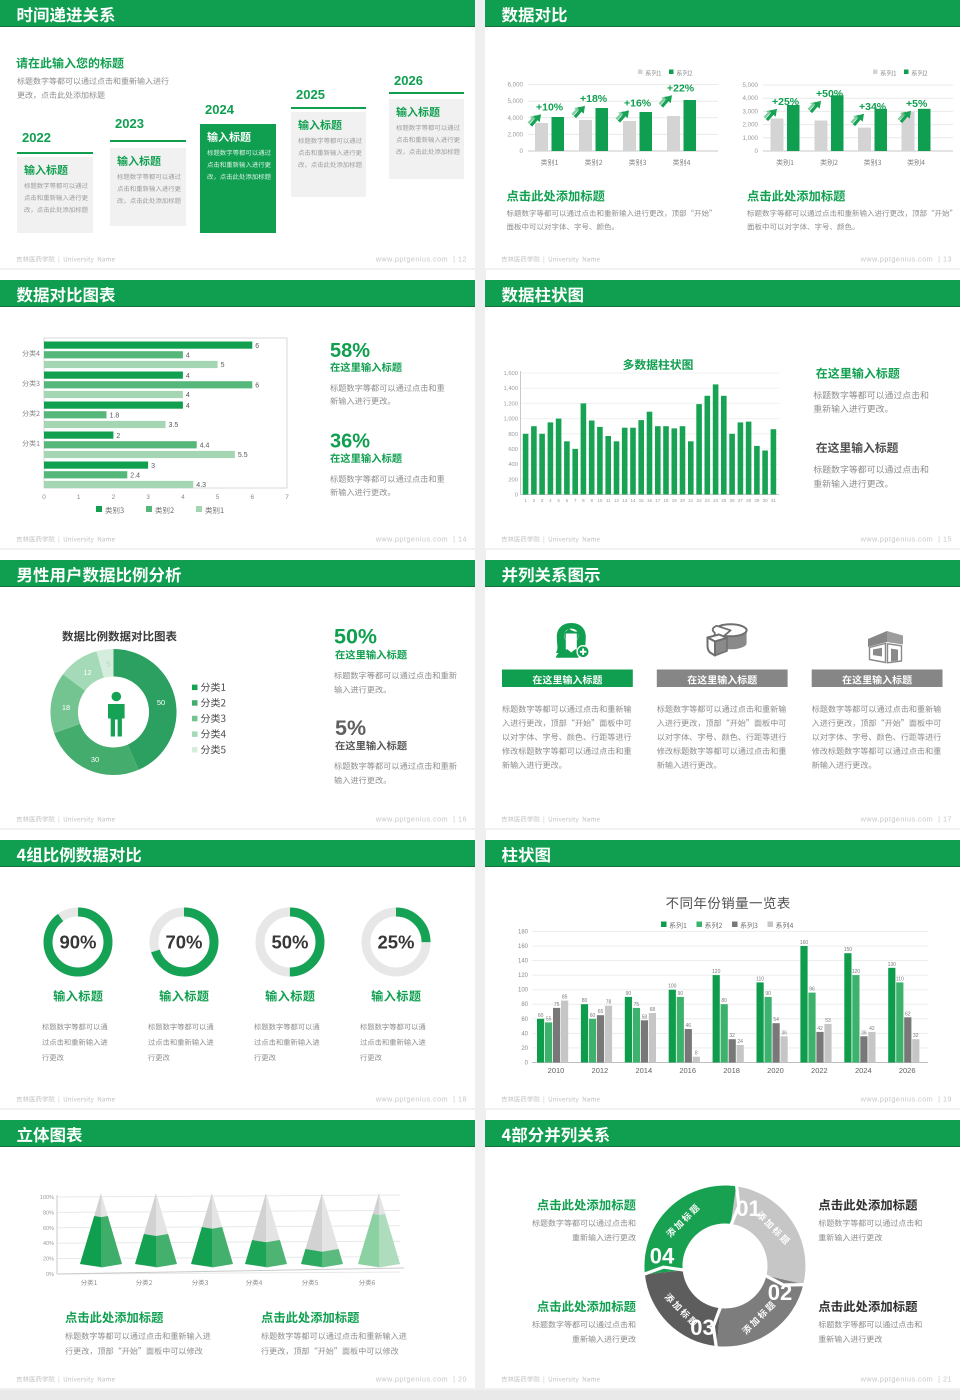 This screenshot has height=1400, width=960. What do you see at coordinates (523, 932) in the screenshot?
I see `svg-text: 180` at bounding box center [523, 932].